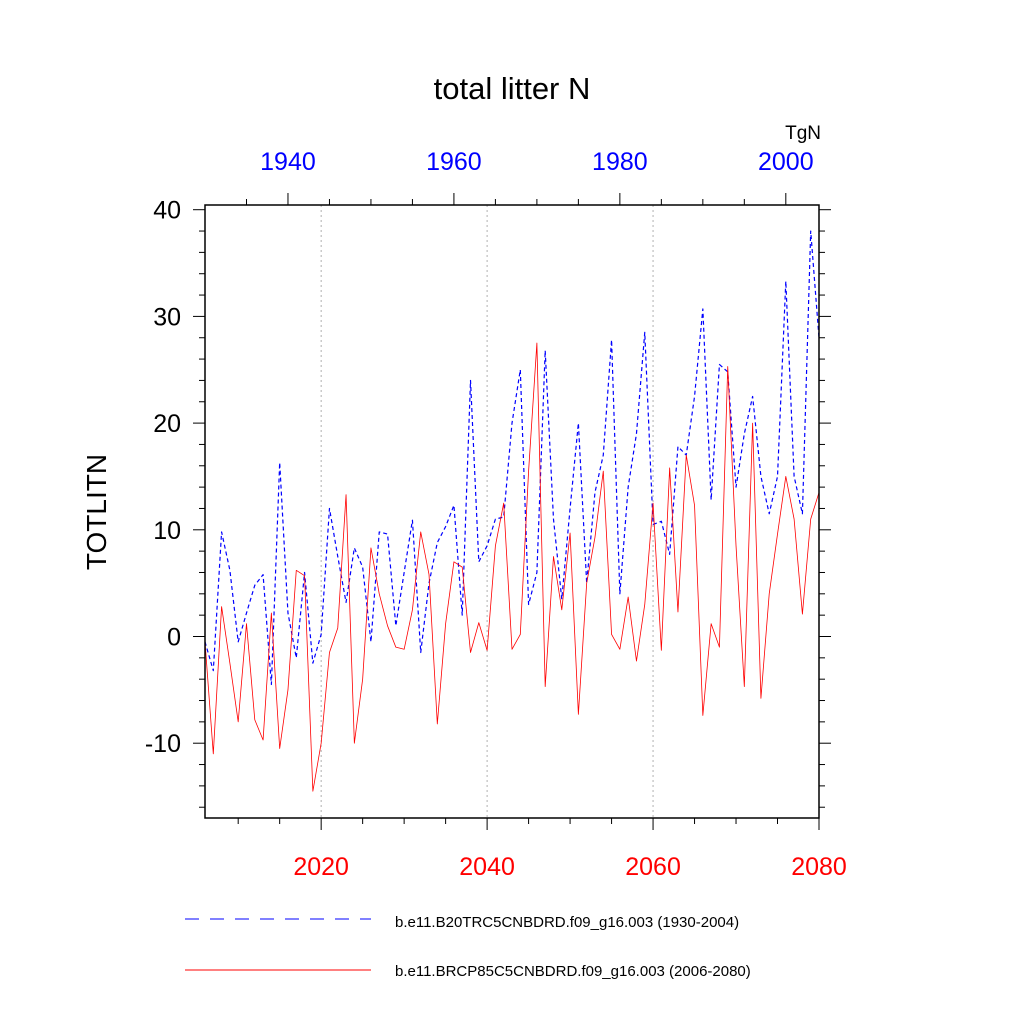 The width and height of the screenshot is (1024, 1024). I want to click on y-tick-label: 10, so click(167, 531).